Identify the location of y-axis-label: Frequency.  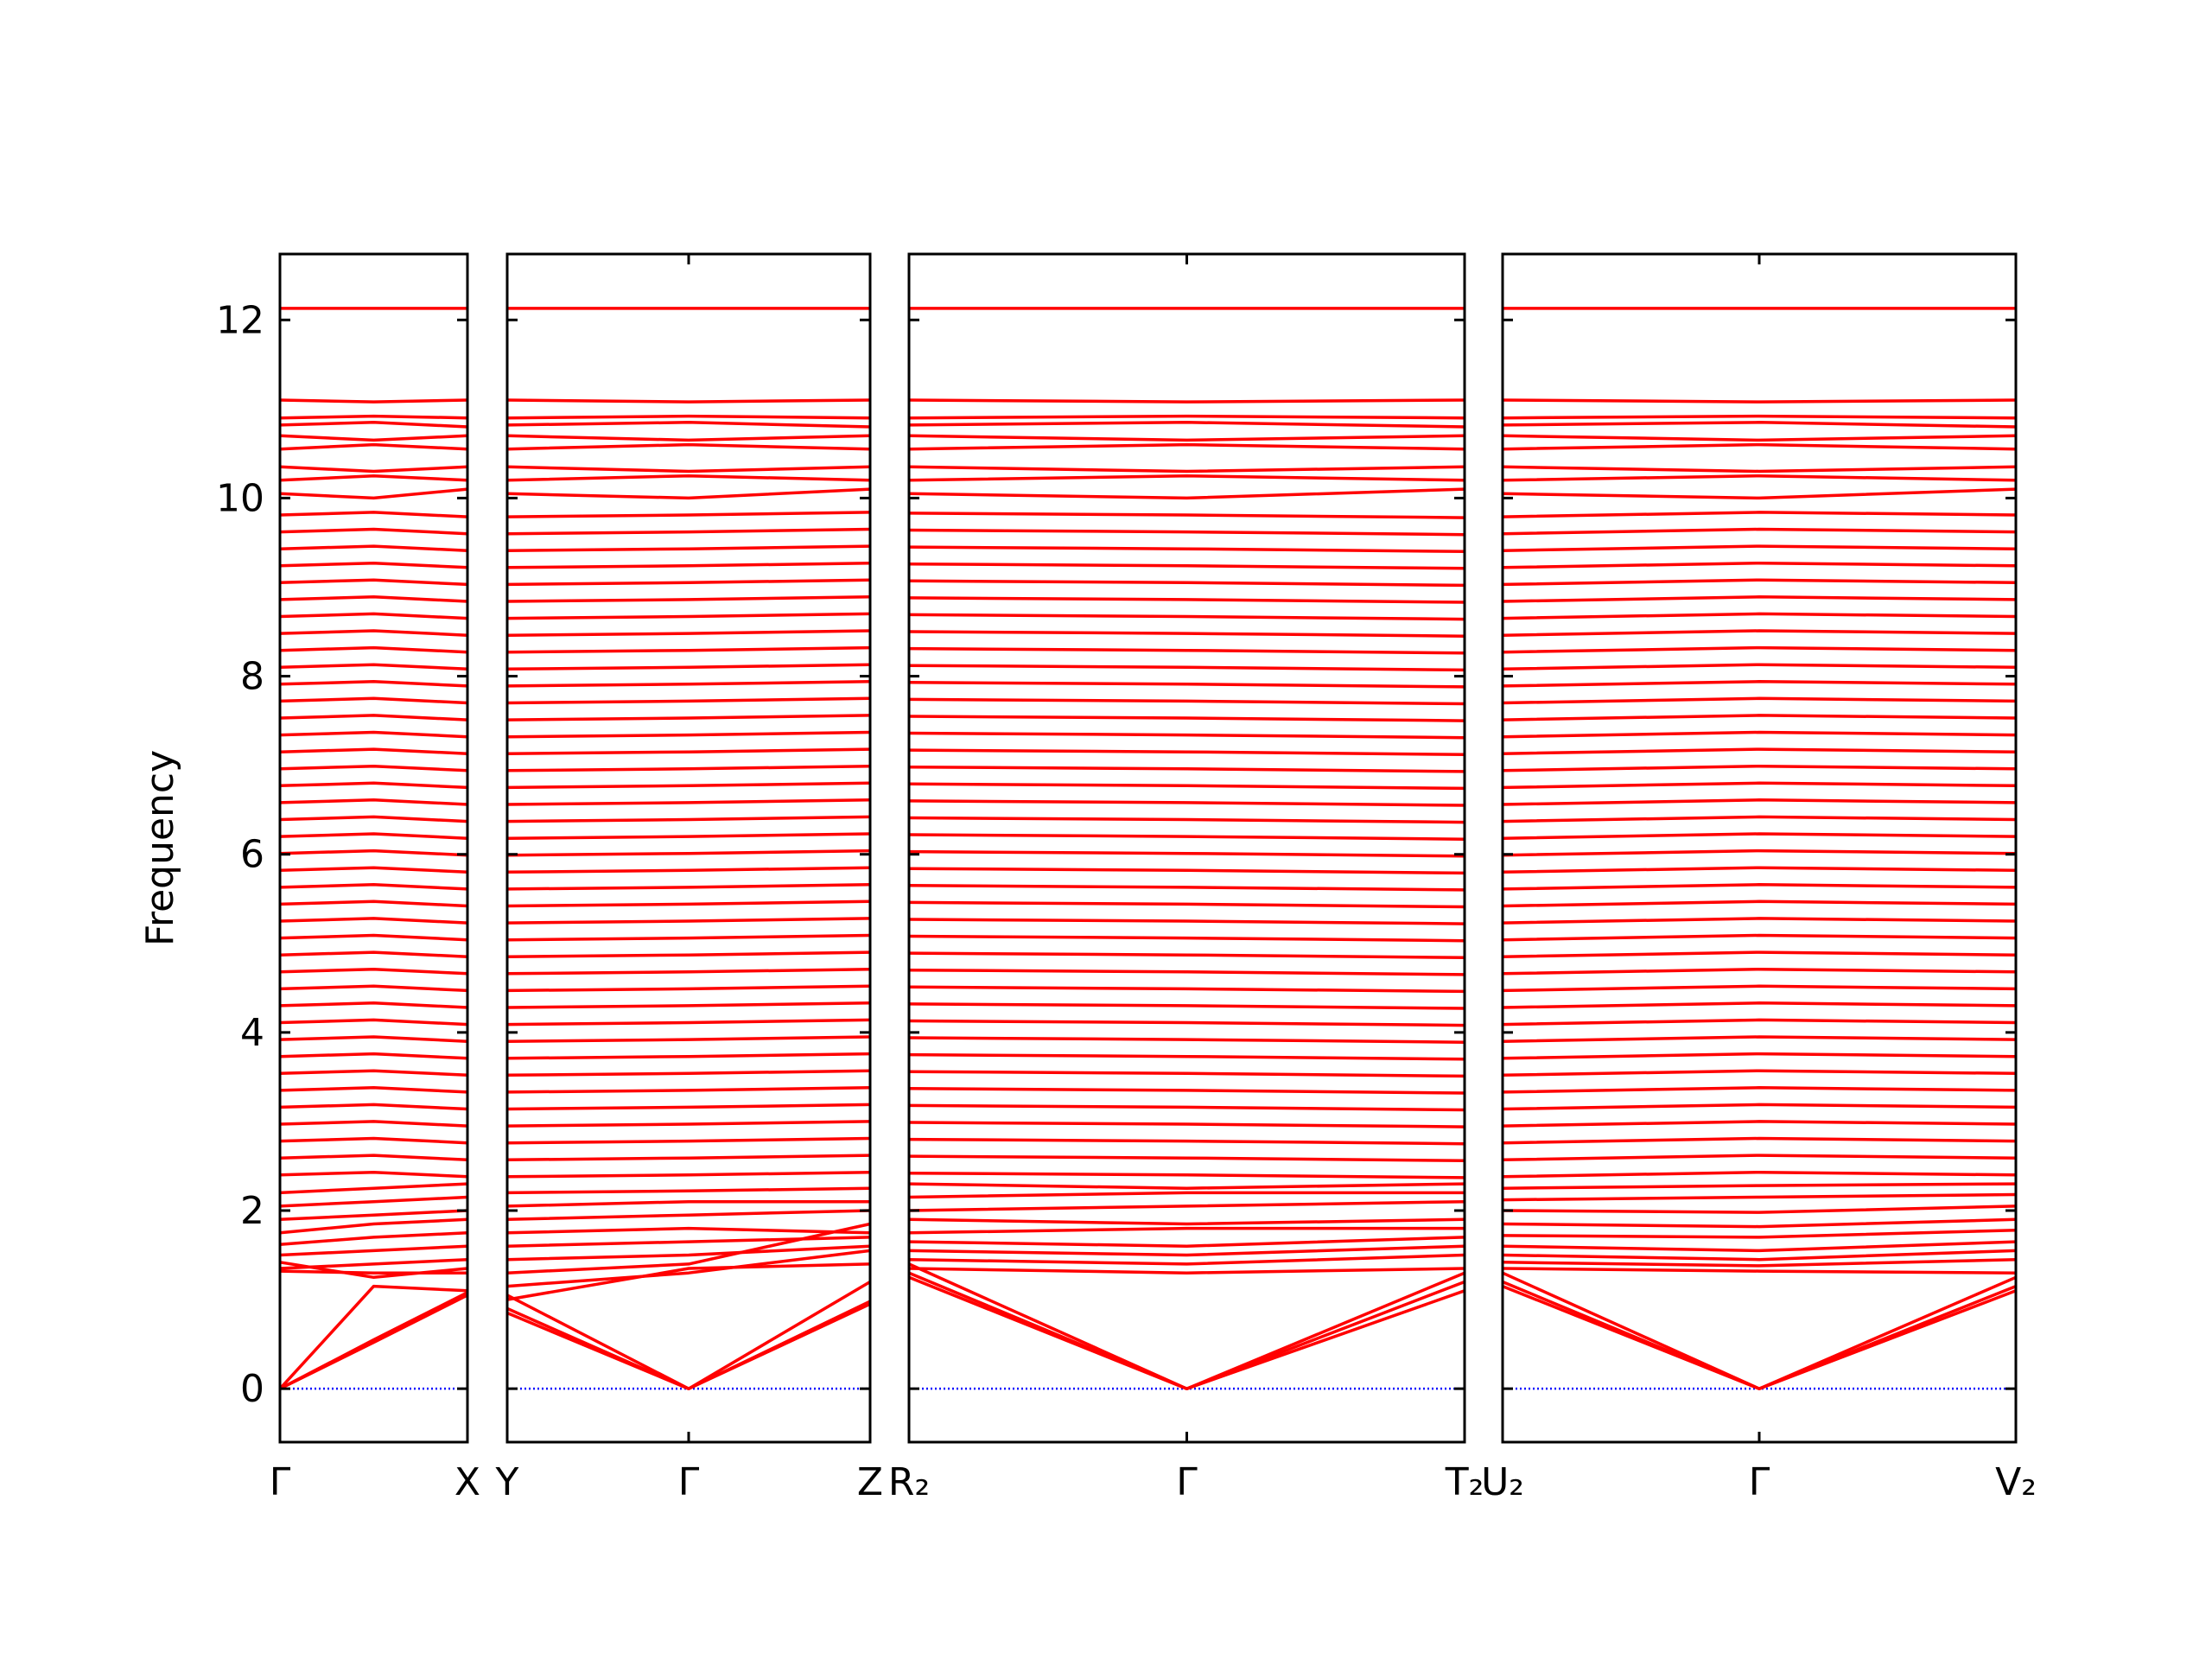
(160, 848).